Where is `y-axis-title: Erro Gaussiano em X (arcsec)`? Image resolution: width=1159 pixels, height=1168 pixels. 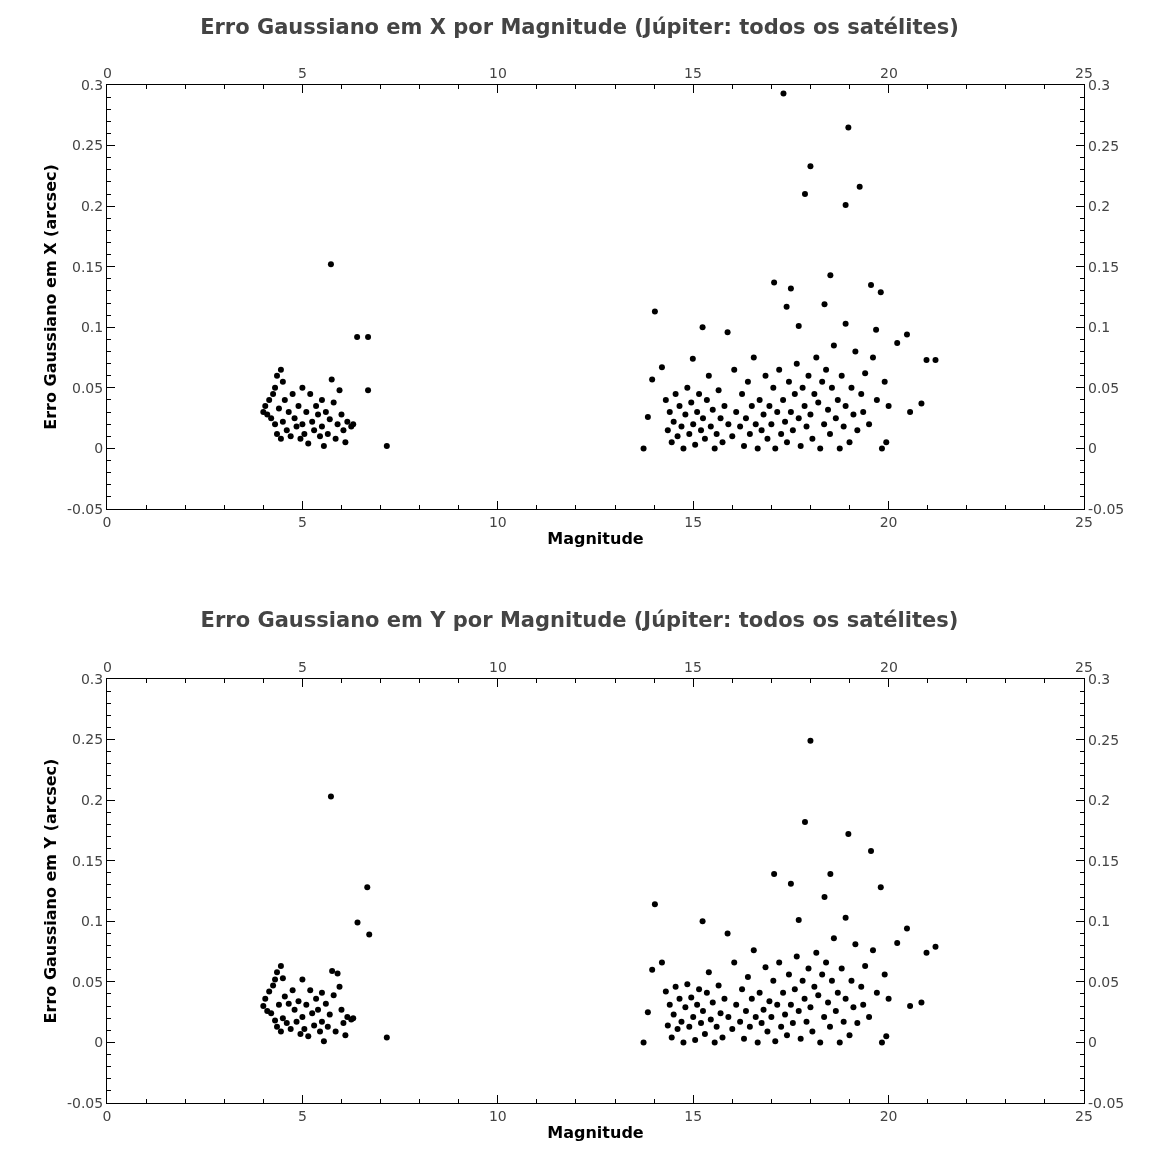
y-axis-title: Erro Gaussiano em X (arcsec) is located at coordinates (50, 297).